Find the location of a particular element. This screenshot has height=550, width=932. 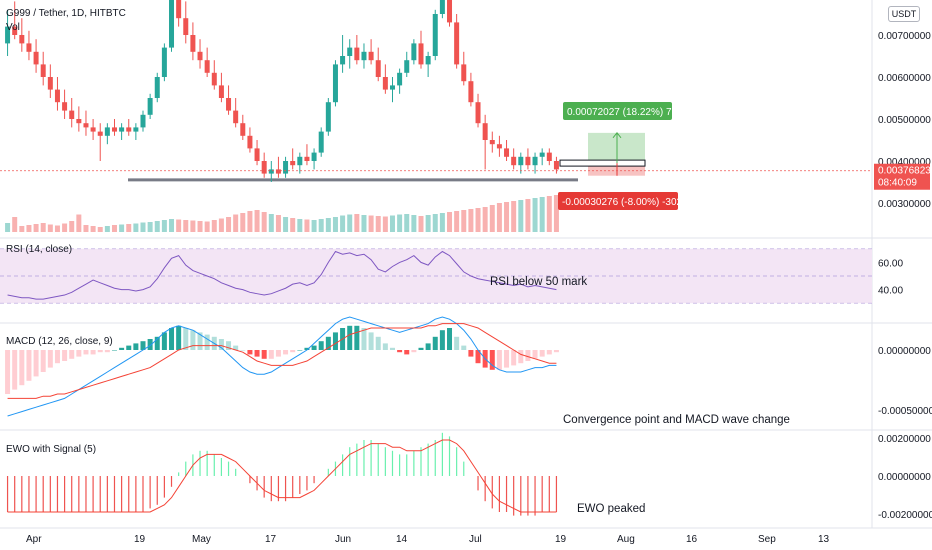

currency-button: USDT is located at coordinates (904, 14).